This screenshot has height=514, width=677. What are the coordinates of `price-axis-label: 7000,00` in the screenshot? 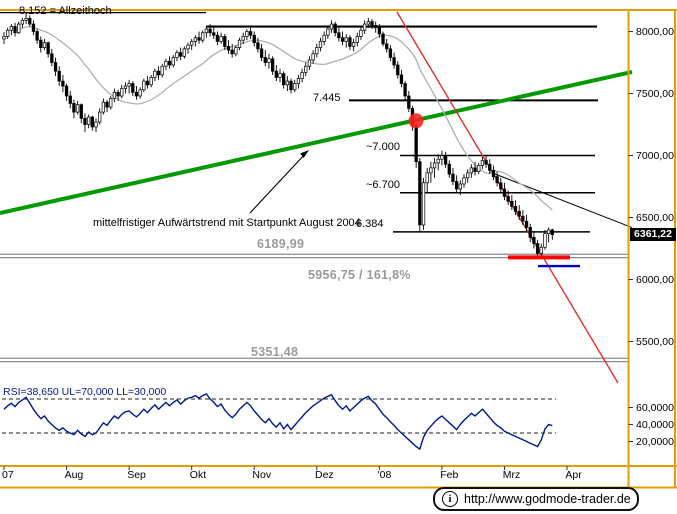 It's located at (655, 155).